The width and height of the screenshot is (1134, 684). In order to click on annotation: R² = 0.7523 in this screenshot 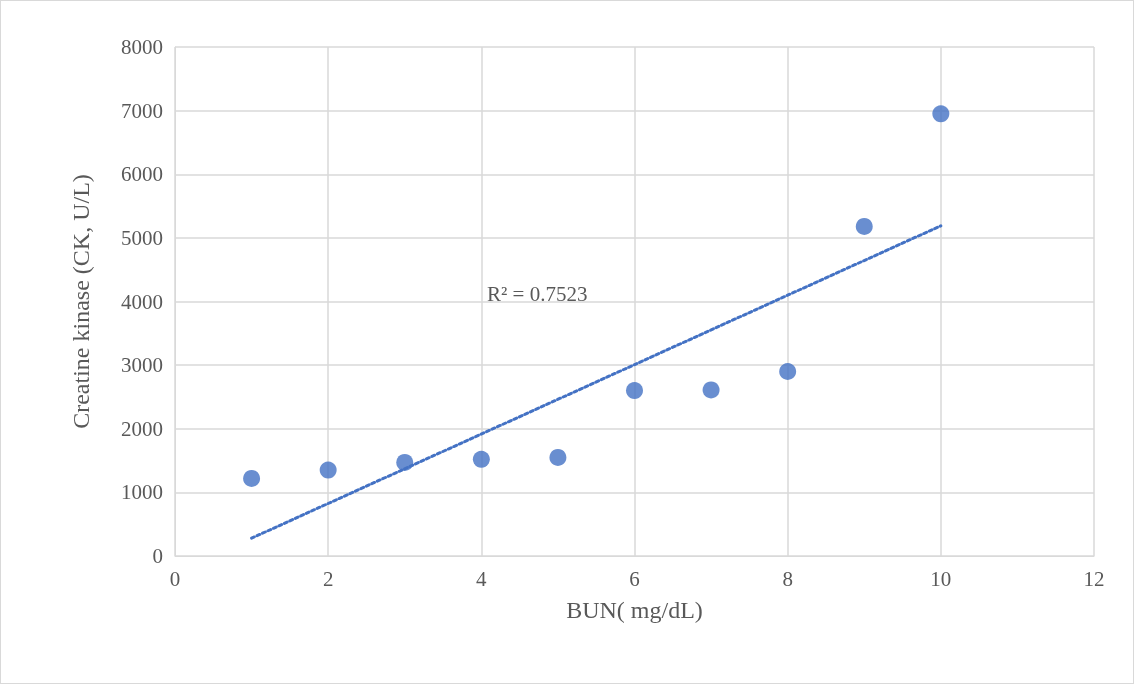, I will do `click(537, 293)`.